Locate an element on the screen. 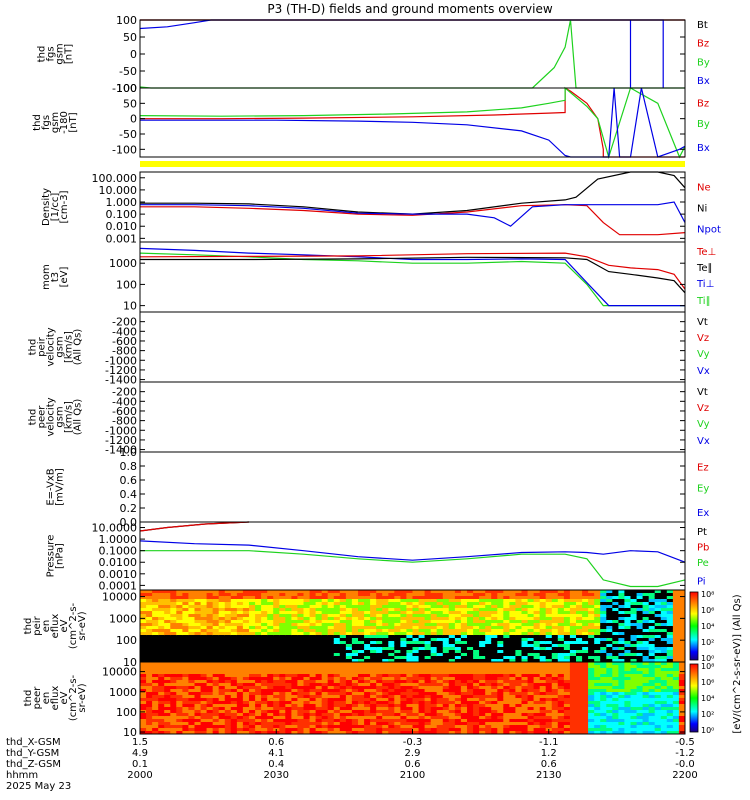 The width and height of the screenshot is (750, 800). xtick-value: 2200 is located at coordinates (684, 775).